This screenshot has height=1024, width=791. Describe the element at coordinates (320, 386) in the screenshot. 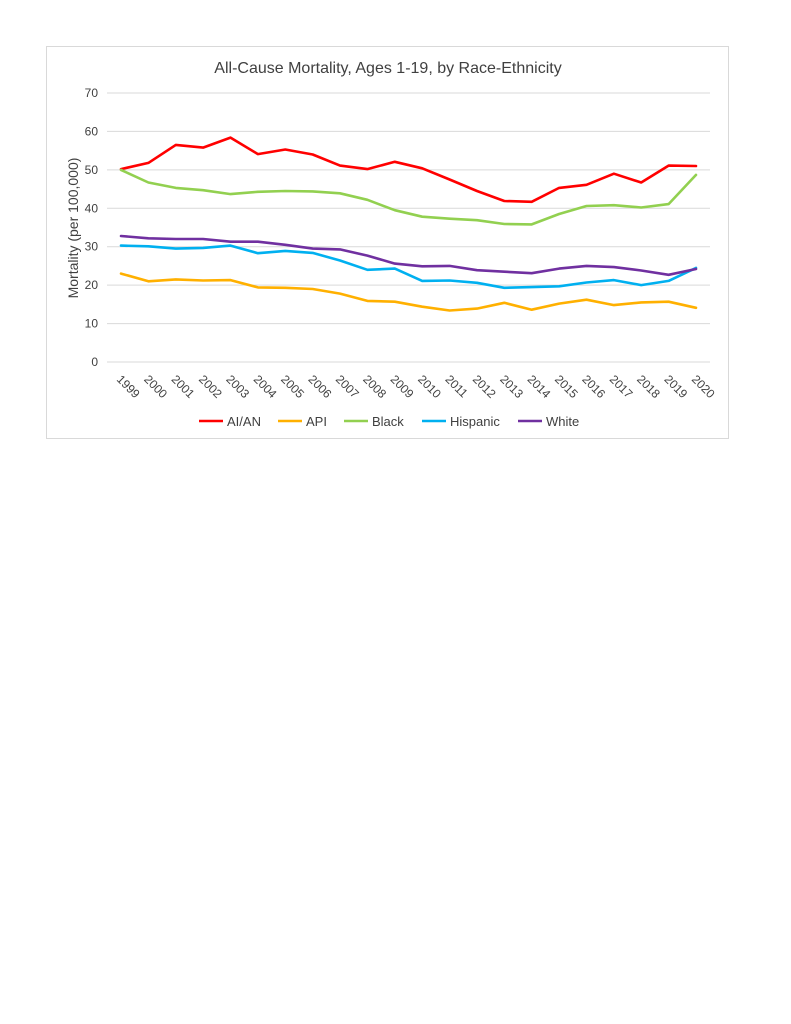

I see `x-tick-label: 2006` at that location.